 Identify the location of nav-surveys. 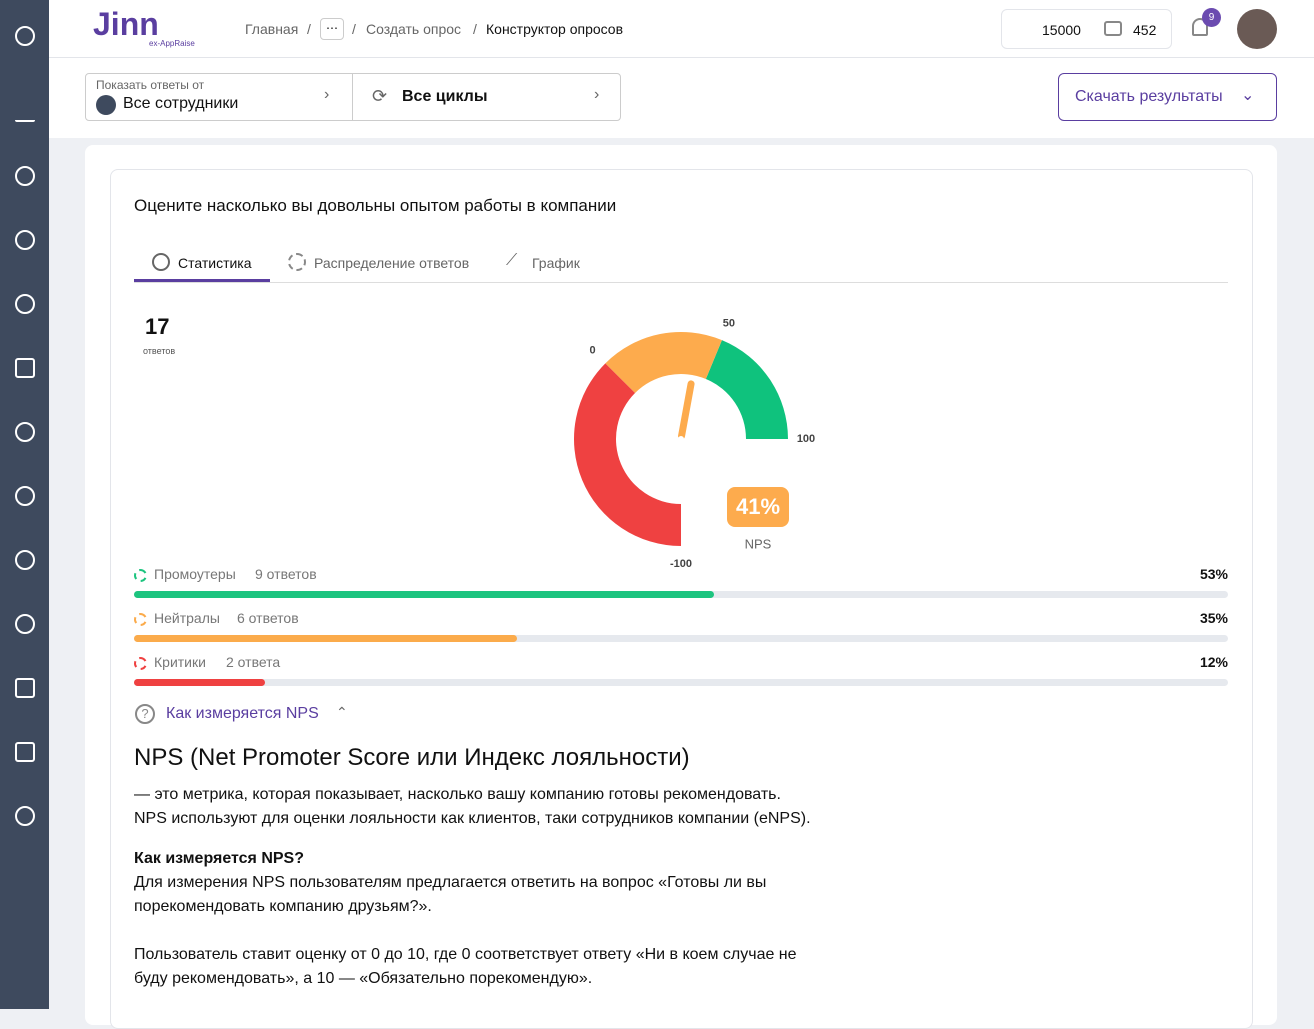
(25, 432).